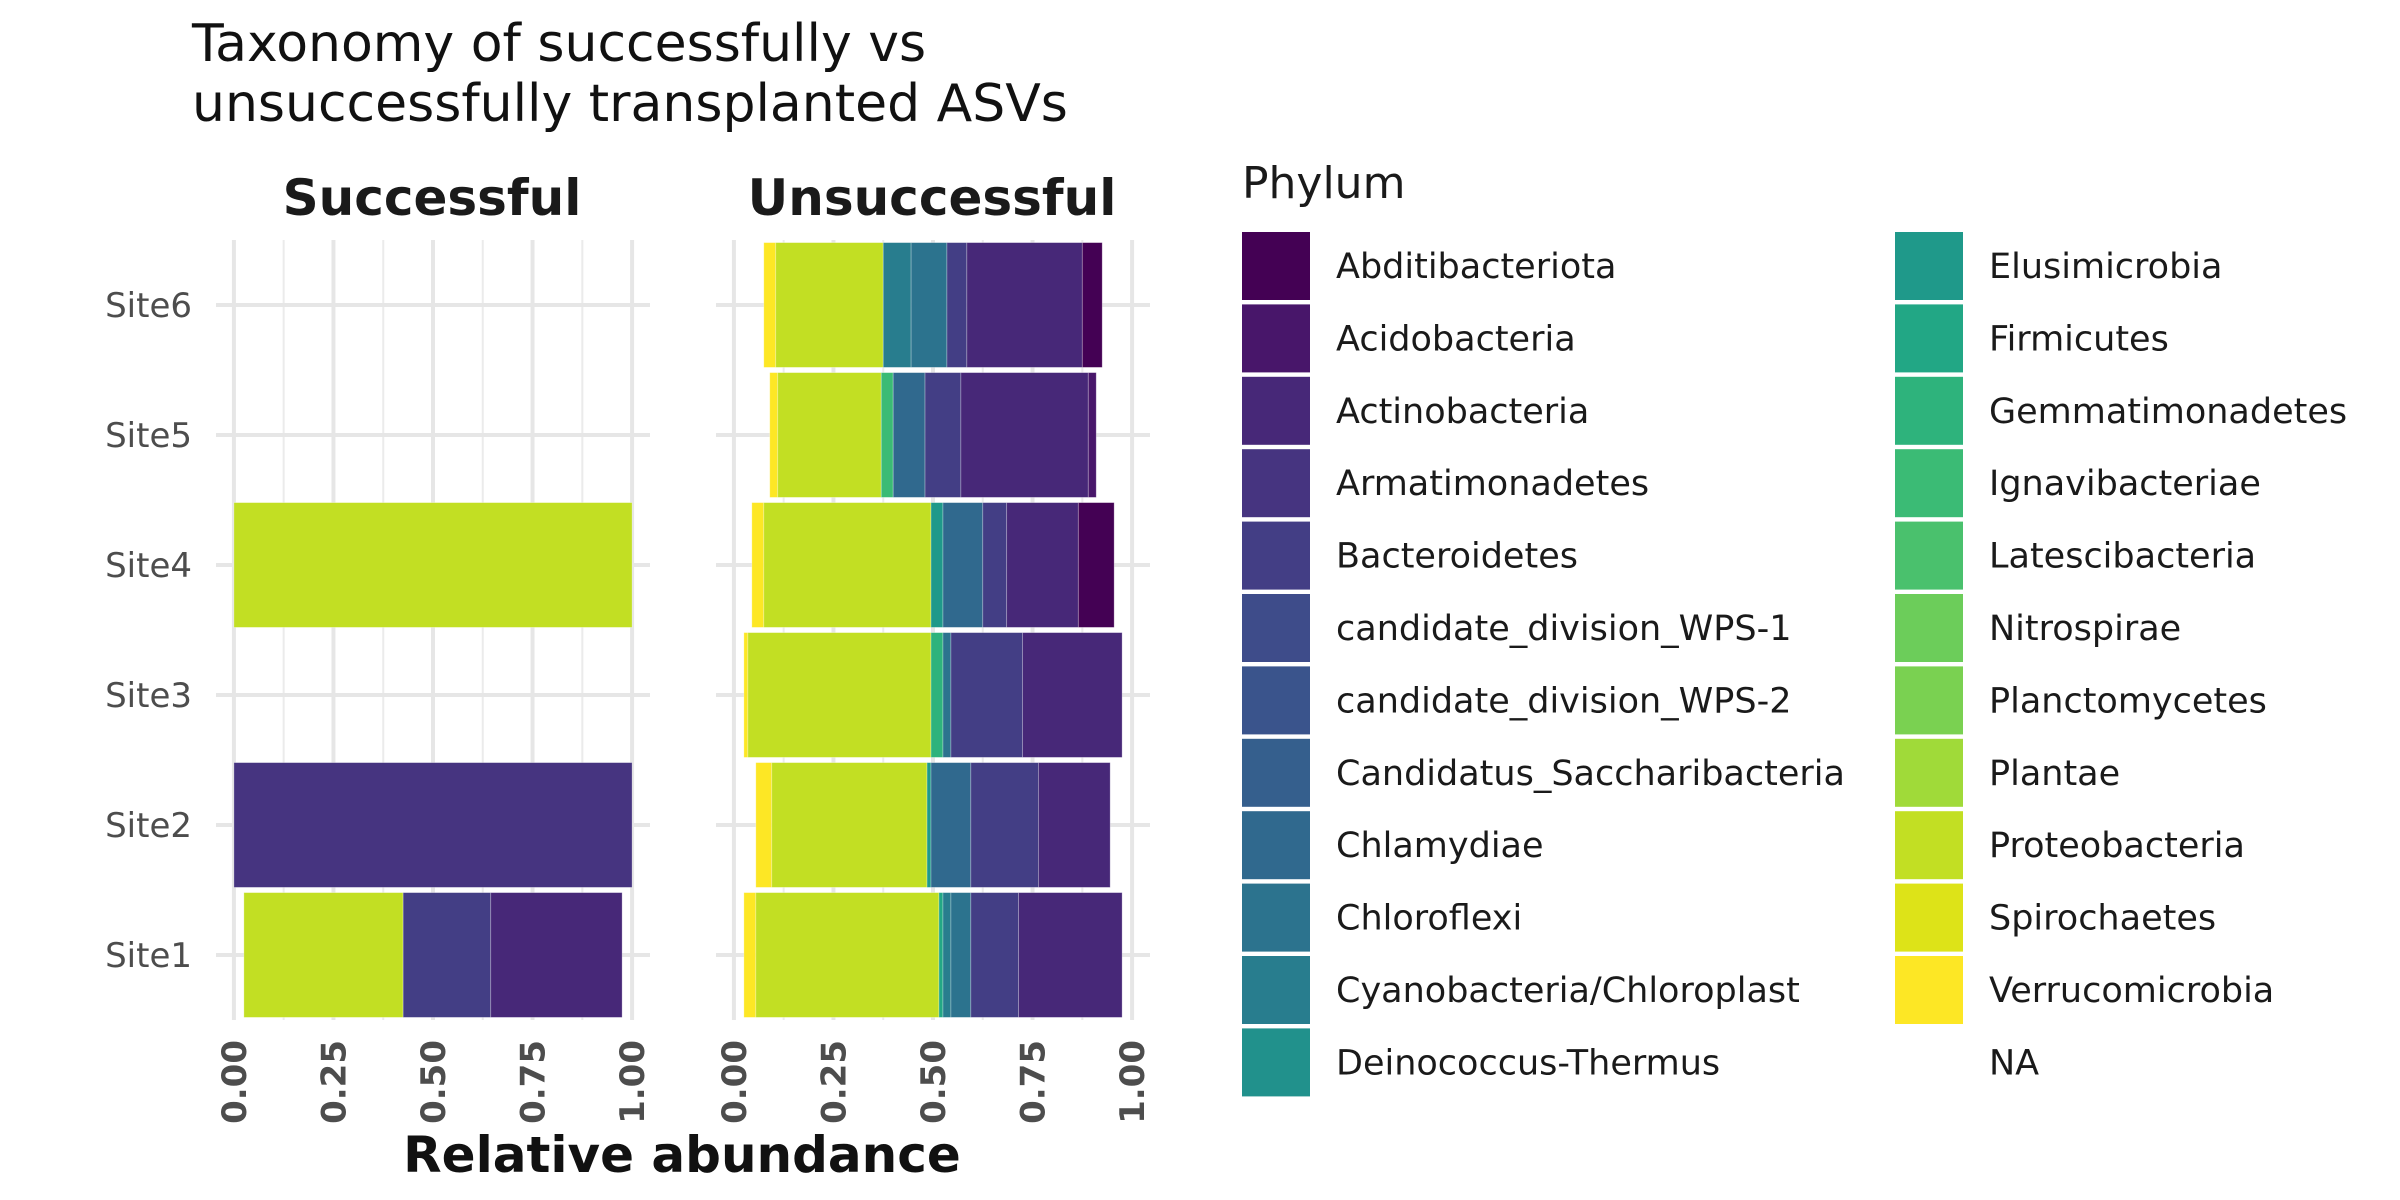 The image size is (2400, 1200). What do you see at coordinates (1042, 565) in the screenshot?
I see `bar-segment-site4-actinobacteria` at bounding box center [1042, 565].